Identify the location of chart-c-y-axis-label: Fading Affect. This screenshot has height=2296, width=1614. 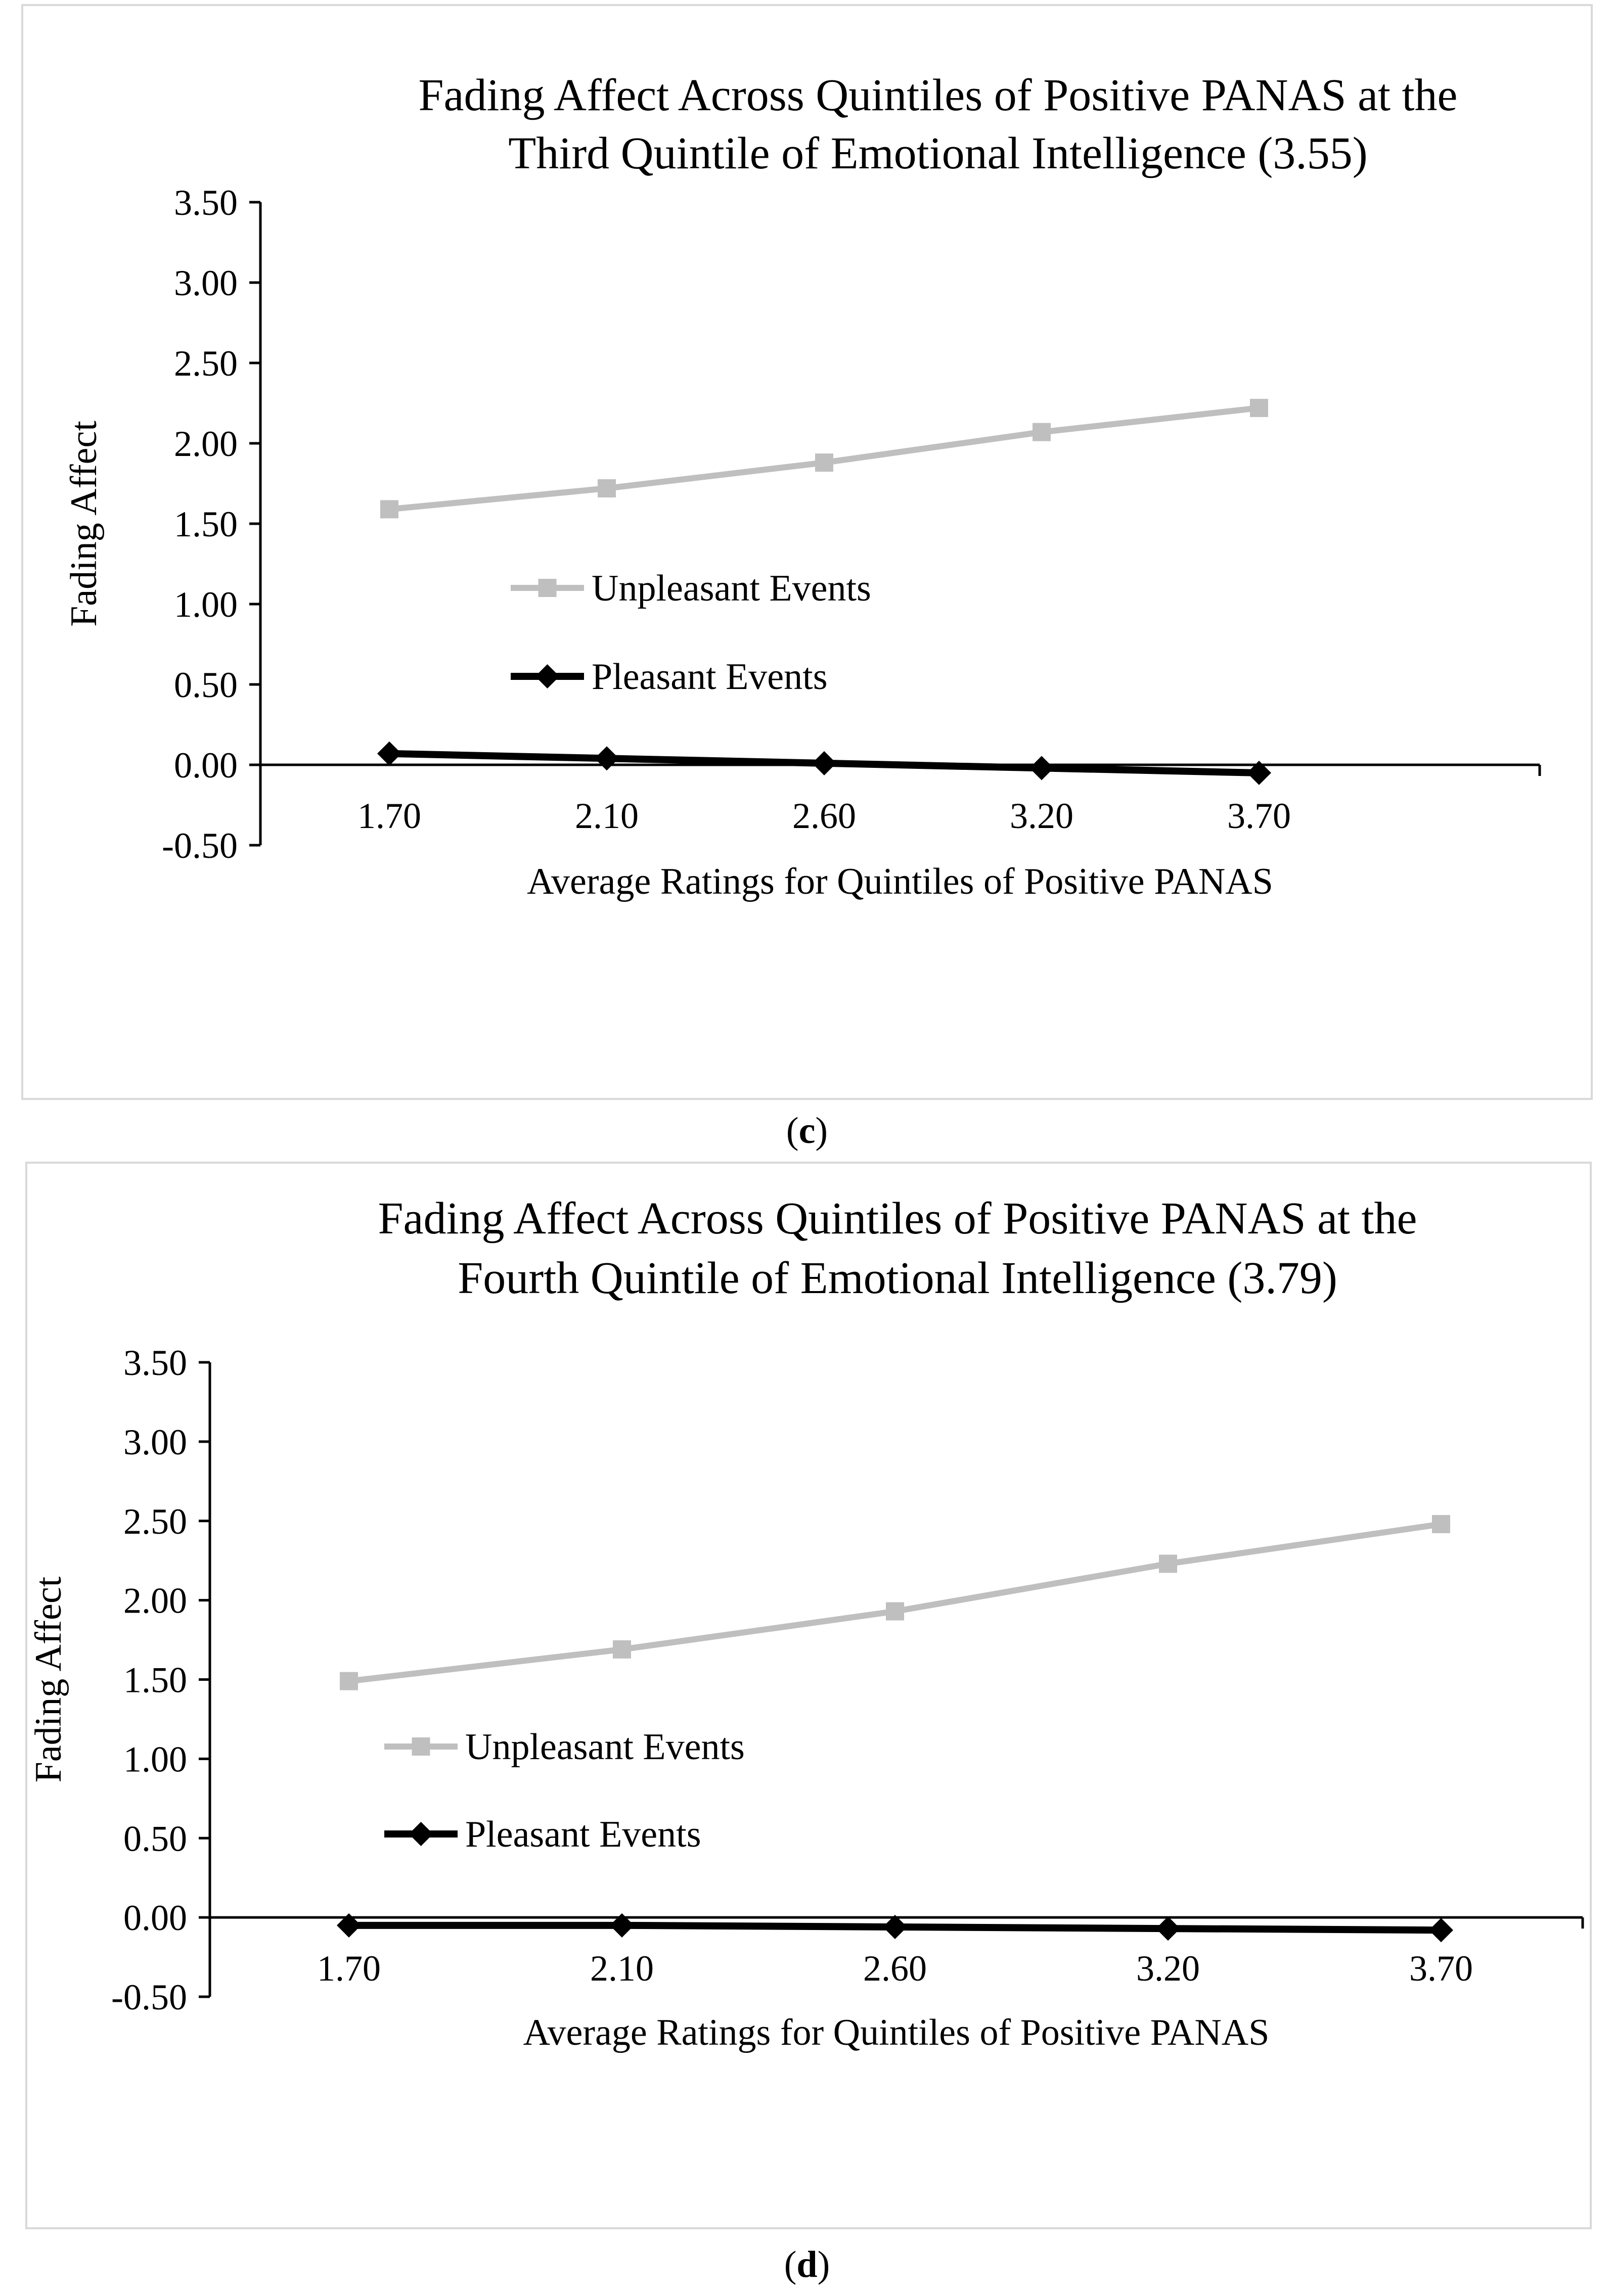
(84, 524).